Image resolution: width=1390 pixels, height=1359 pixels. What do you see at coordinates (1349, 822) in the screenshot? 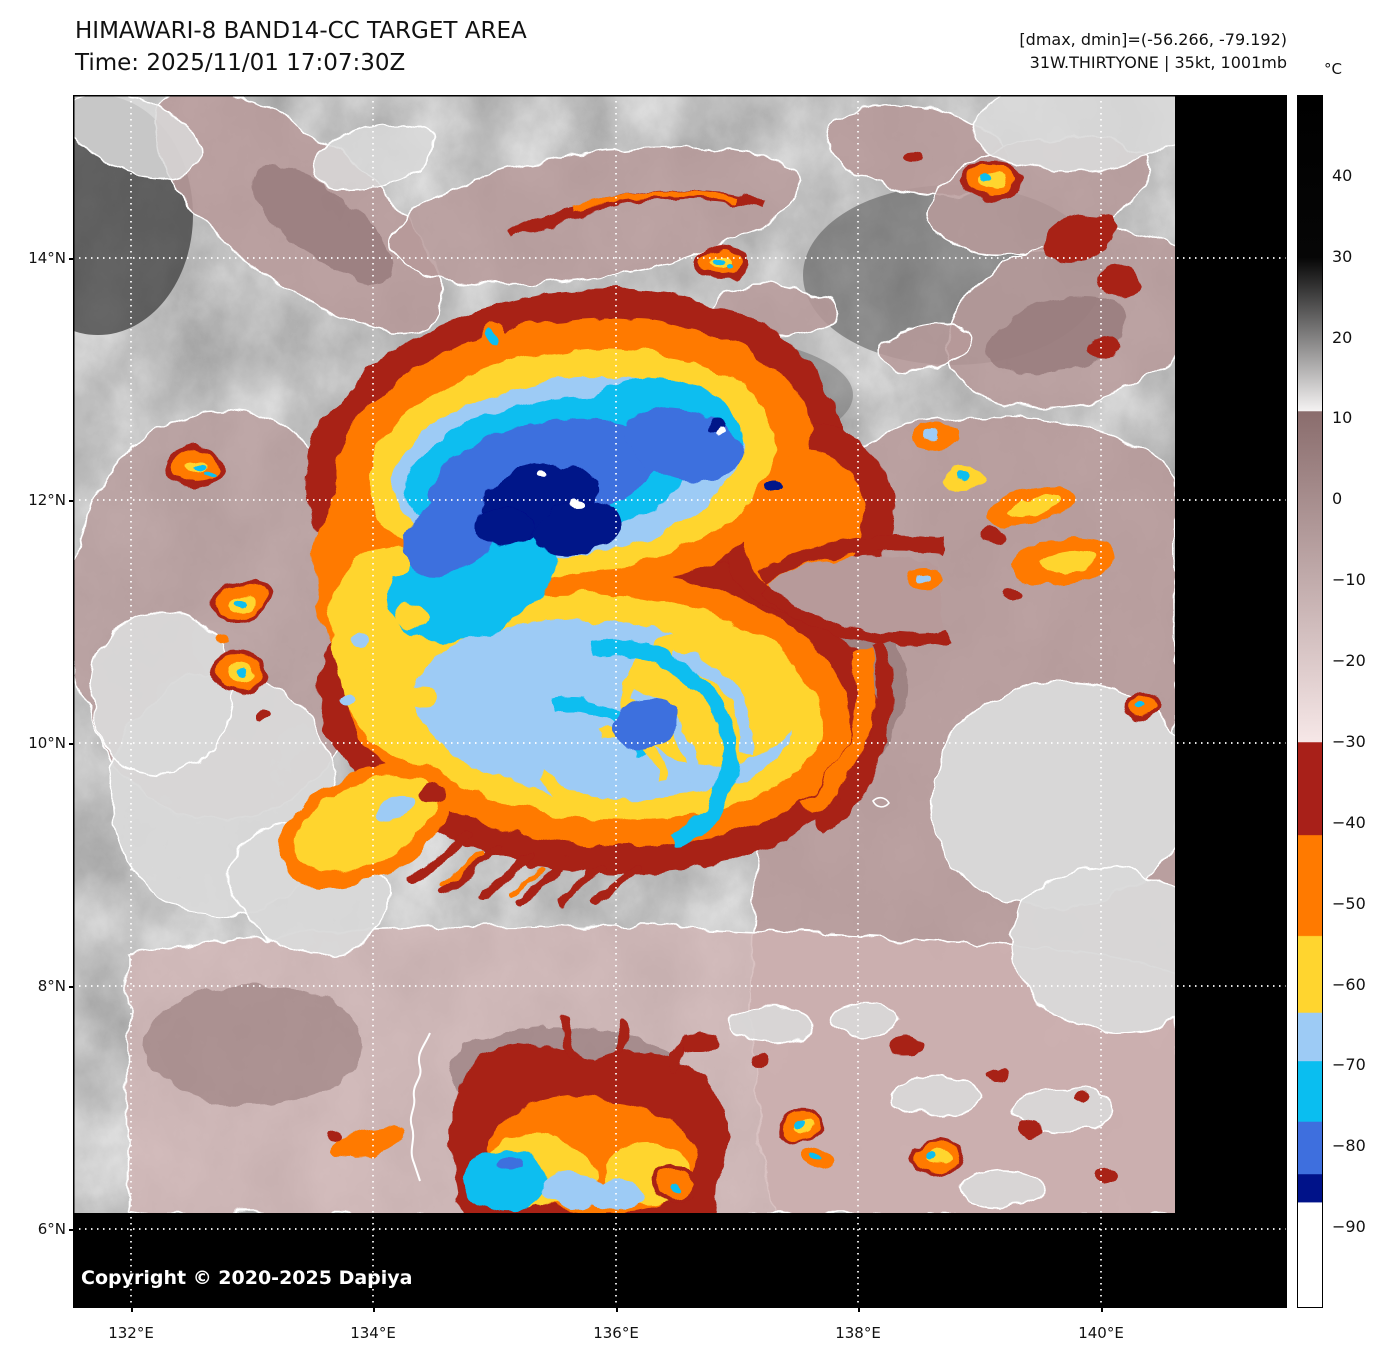
I see `colorbar-tick-label: −40` at bounding box center [1349, 822].